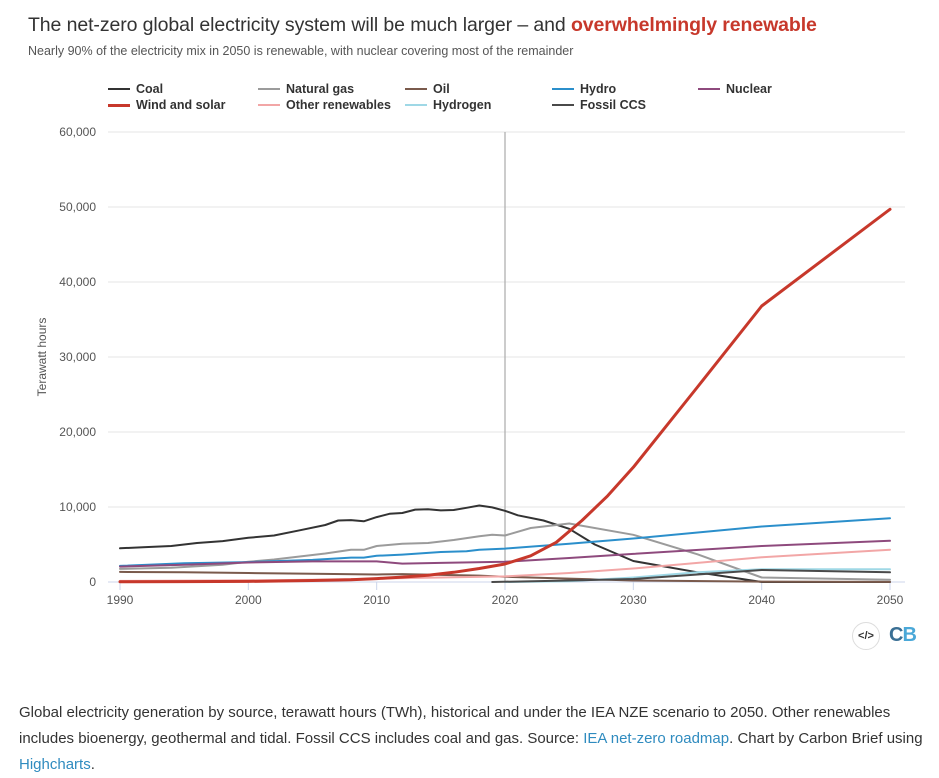 The width and height of the screenshot is (939, 778). I want to click on series-line-nuclear, so click(505, 553).